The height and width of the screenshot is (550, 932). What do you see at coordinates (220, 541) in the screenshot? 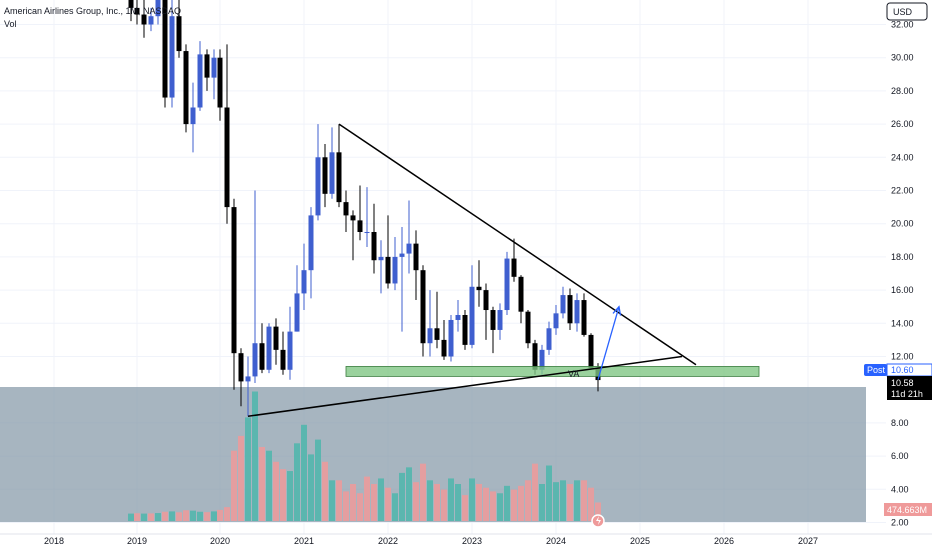
I see `time-tick-label: 2020` at bounding box center [220, 541].